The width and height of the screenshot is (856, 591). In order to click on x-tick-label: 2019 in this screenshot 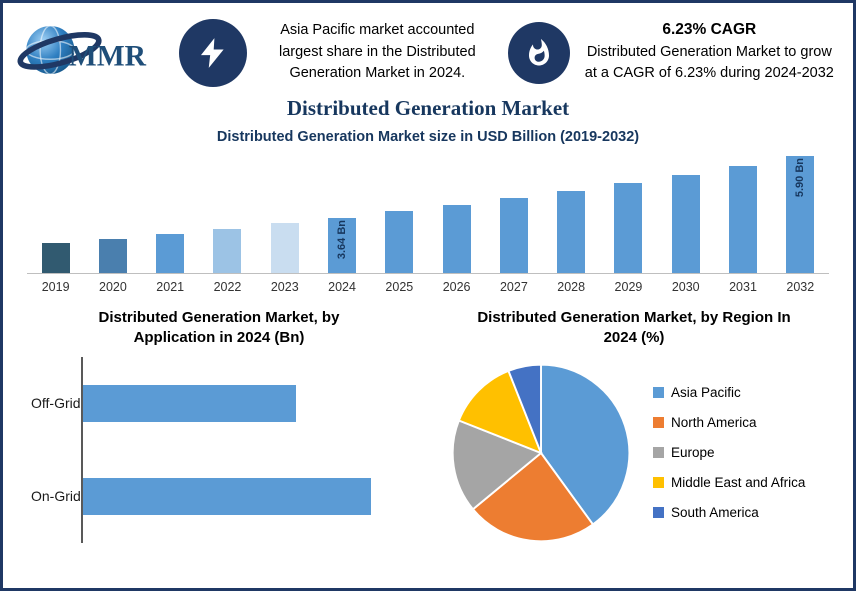, I will do `click(55, 287)`.